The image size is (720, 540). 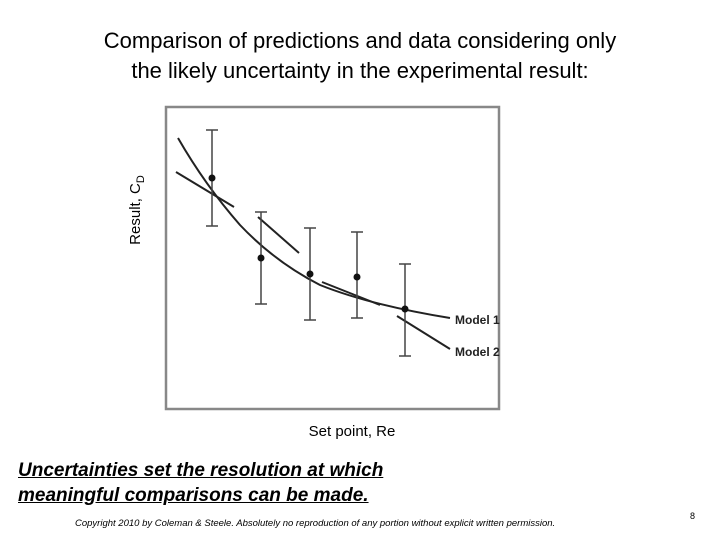 What do you see at coordinates (193, 495) in the screenshot?
I see `note-line: meaningful comparisons can be made.` at bounding box center [193, 495].